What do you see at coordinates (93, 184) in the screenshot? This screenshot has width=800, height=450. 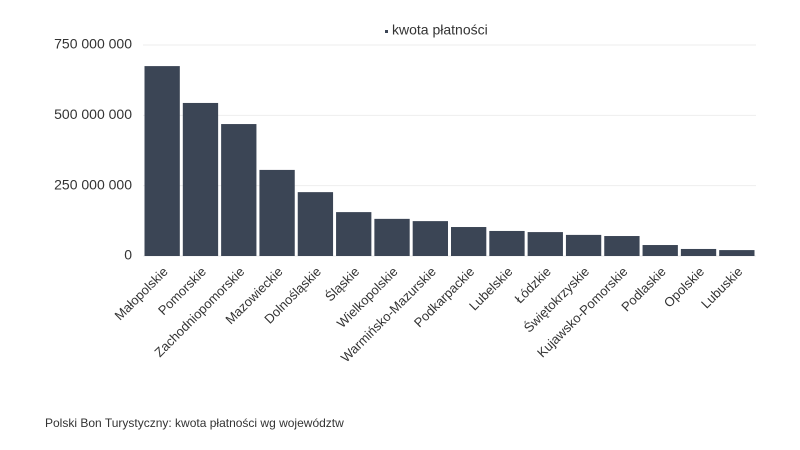 I see `y-tick-label: 250 000 000` at bounding box center [93, 184].